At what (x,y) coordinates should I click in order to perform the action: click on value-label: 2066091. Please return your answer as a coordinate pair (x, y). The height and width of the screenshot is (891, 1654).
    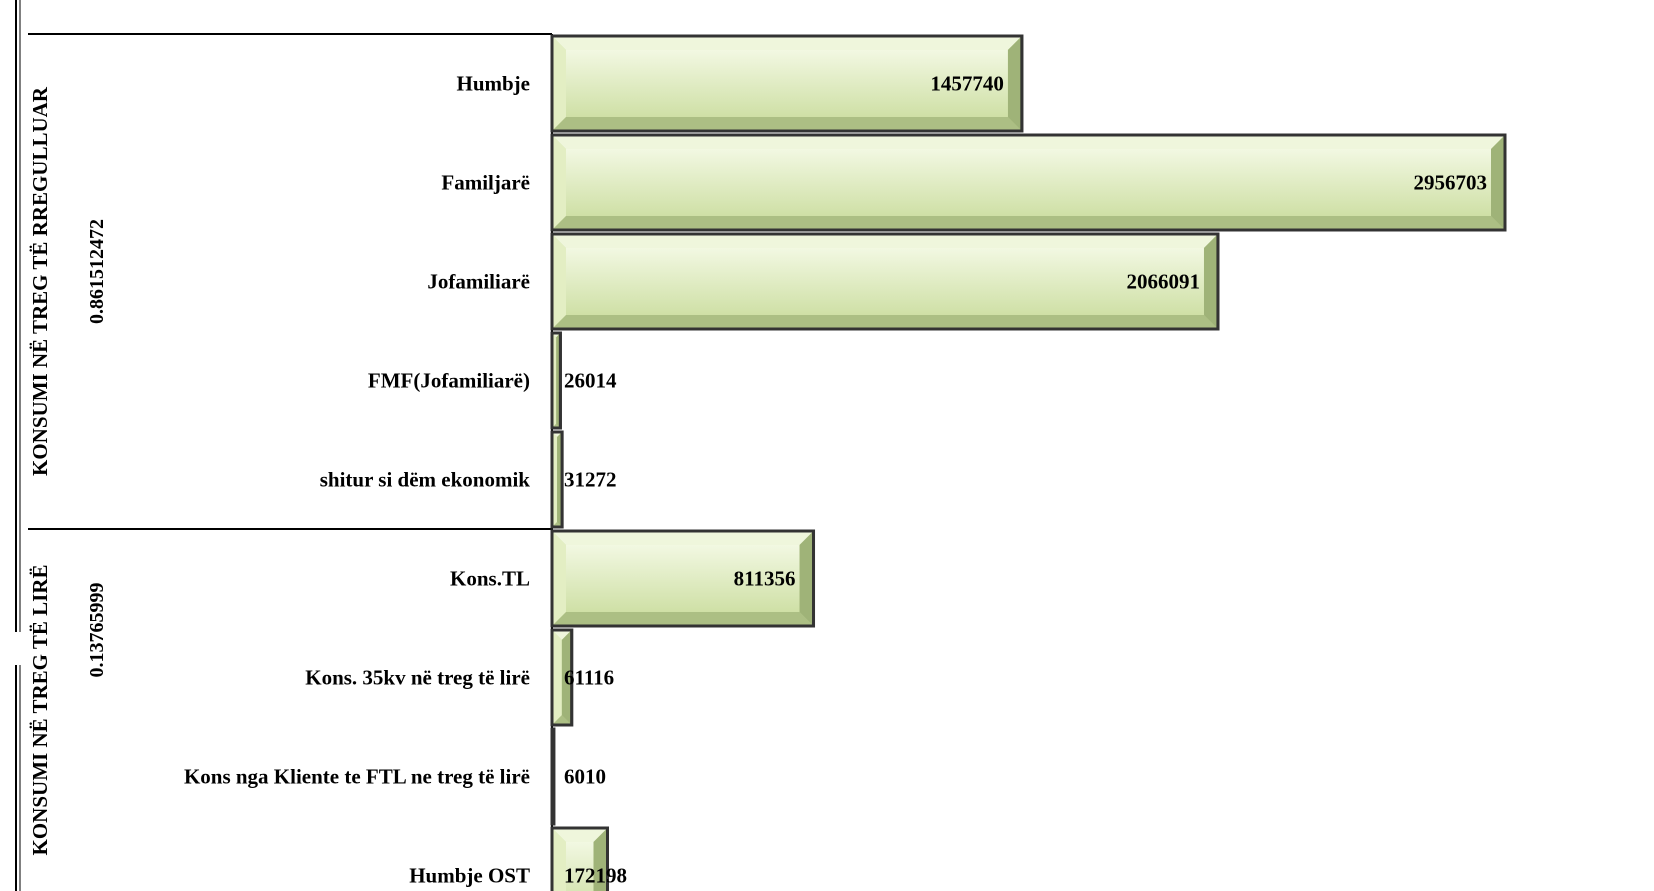
    Looking at the image, I should click on (1163, 282).